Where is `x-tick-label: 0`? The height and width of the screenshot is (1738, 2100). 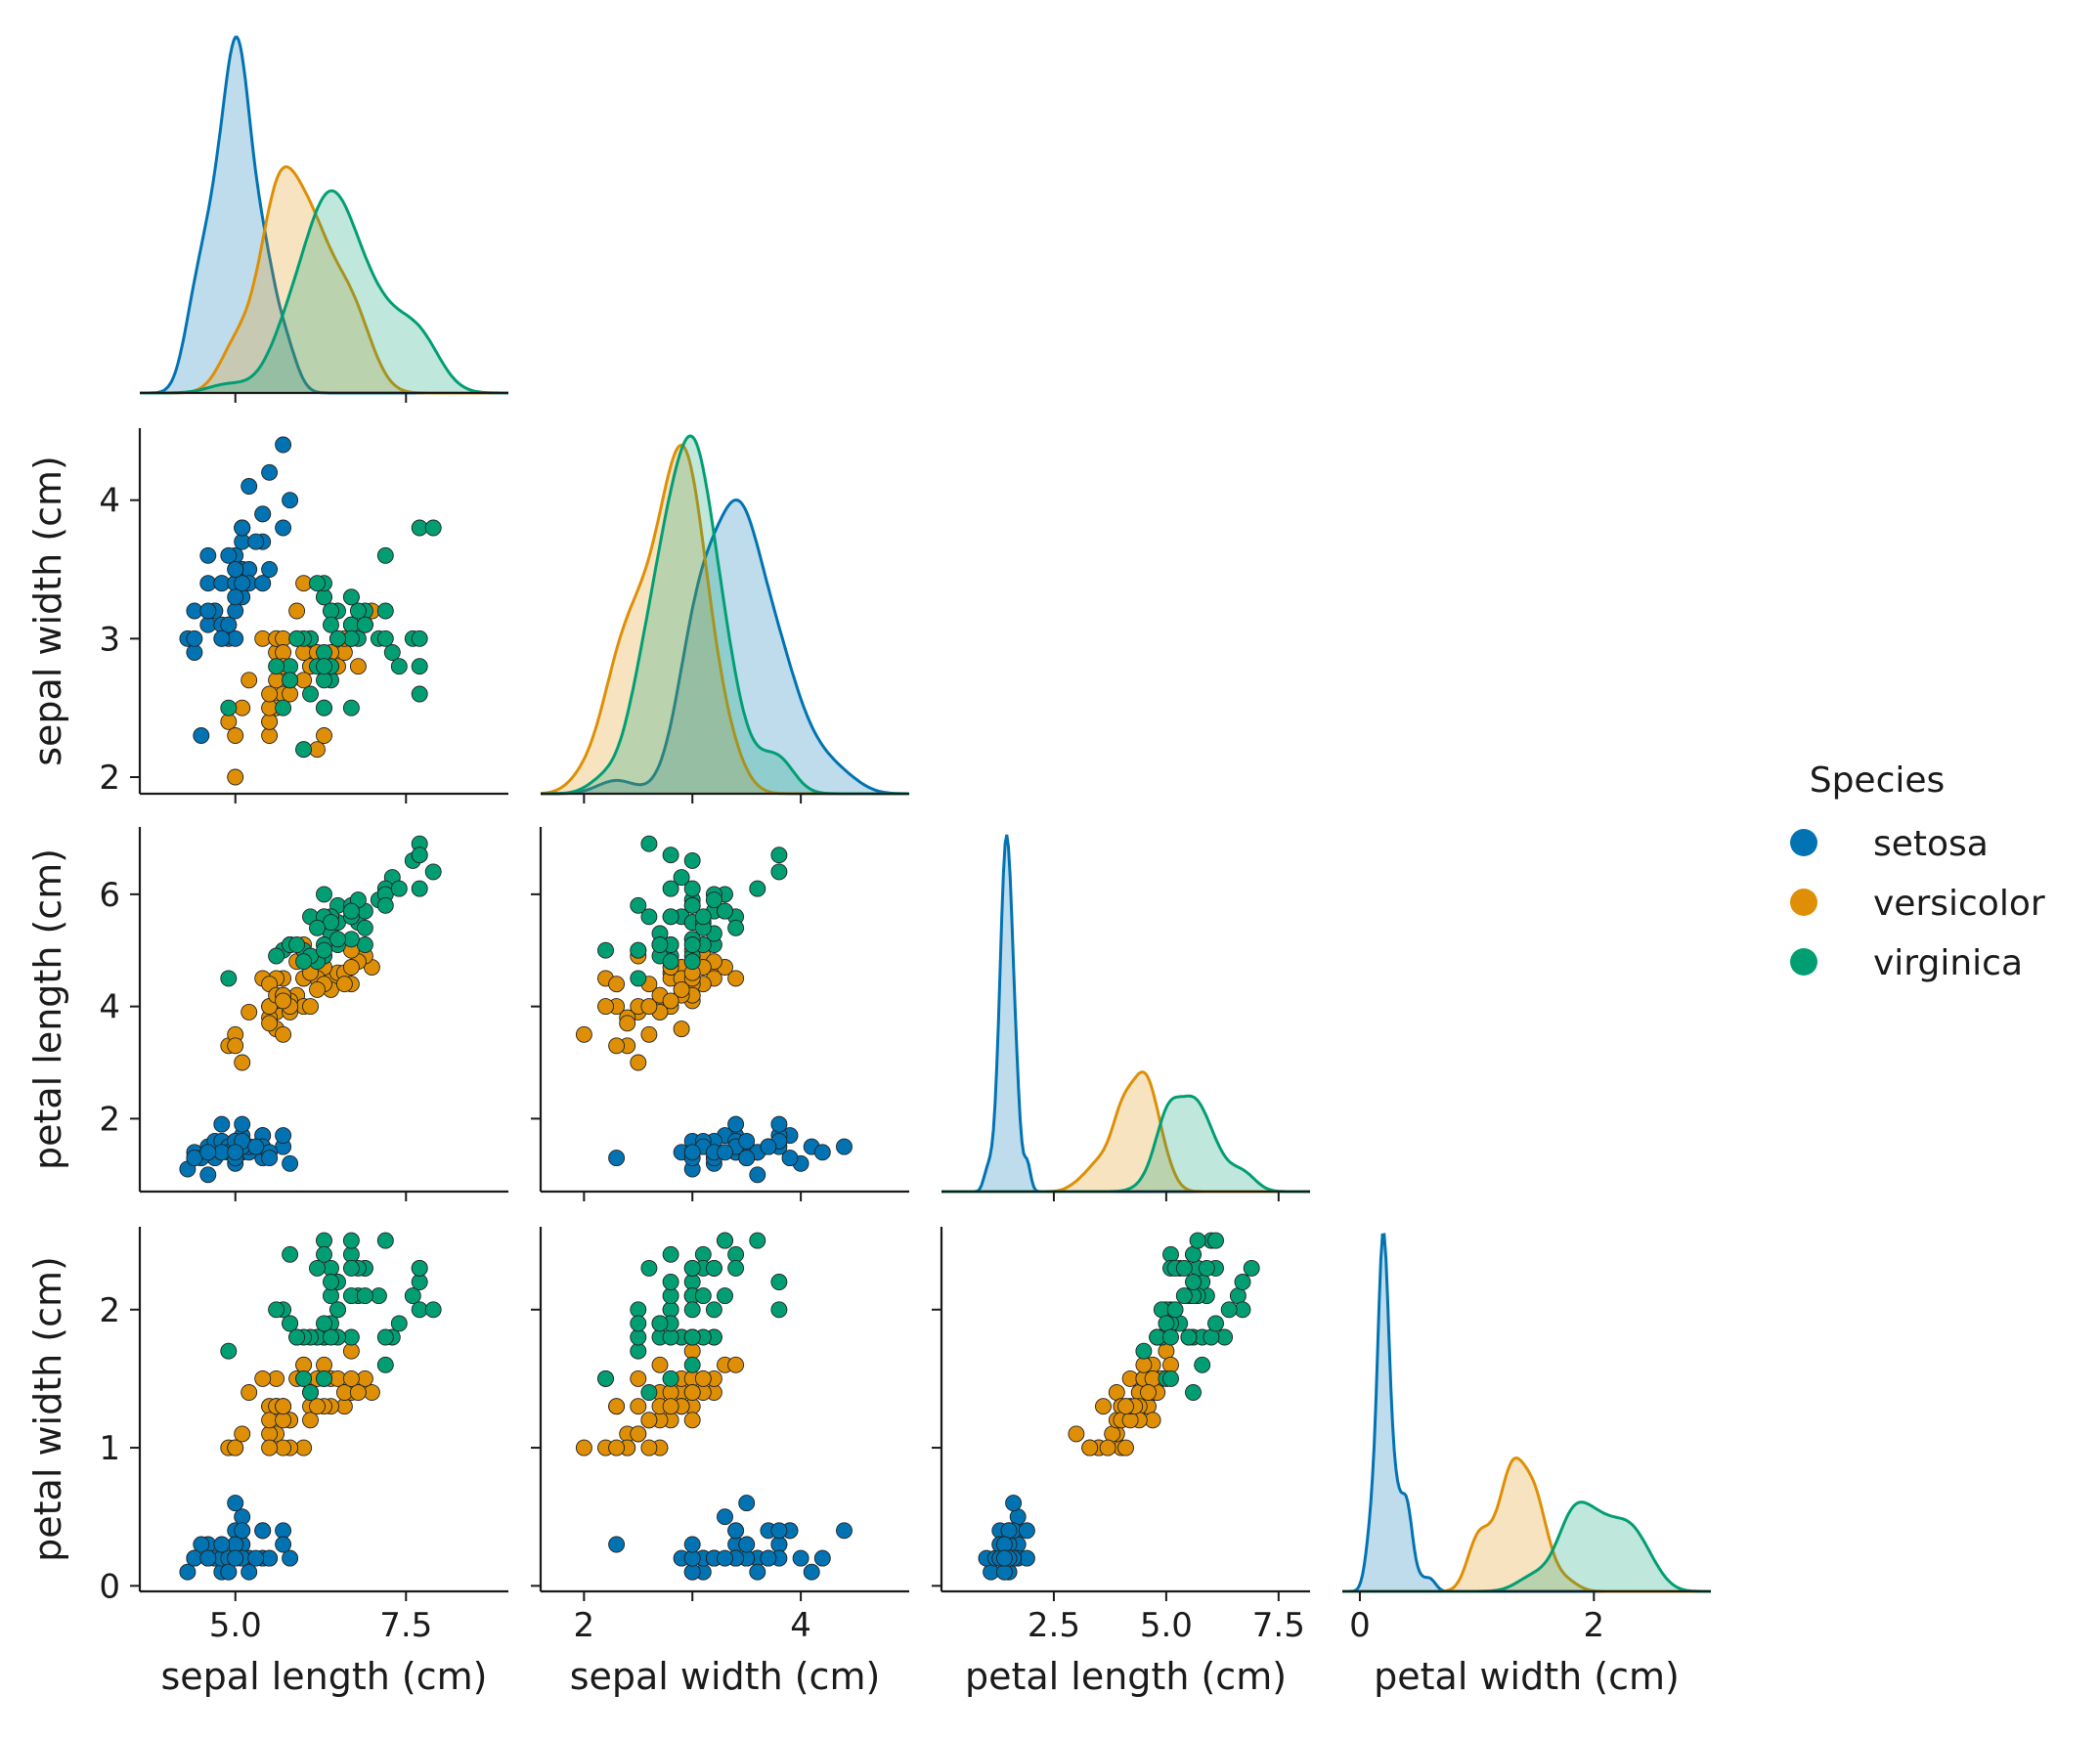
x-tick-label: 0 is located at coordinates (1360, 1626).